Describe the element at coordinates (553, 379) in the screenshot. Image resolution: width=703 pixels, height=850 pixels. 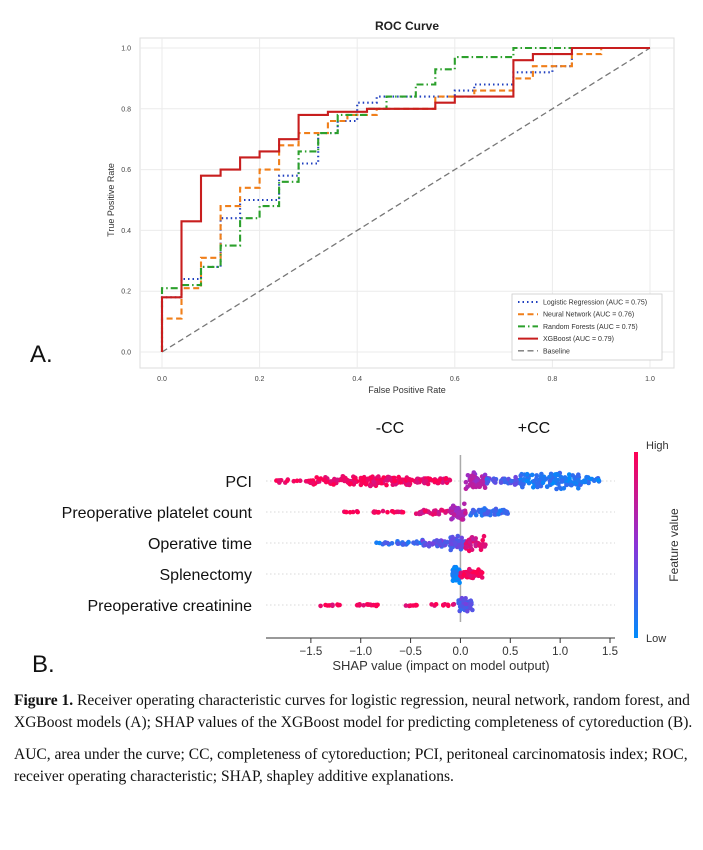
I see `roc-x-tick-label: 0.8` at that location.